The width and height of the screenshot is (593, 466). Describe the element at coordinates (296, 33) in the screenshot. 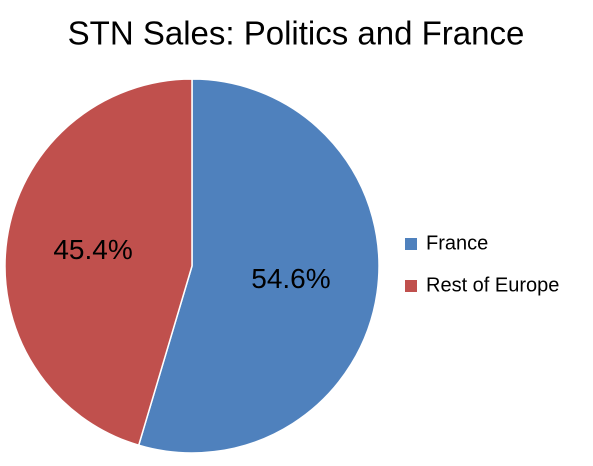

I see `chart-title: STN Sales: Politics and France` at that location.